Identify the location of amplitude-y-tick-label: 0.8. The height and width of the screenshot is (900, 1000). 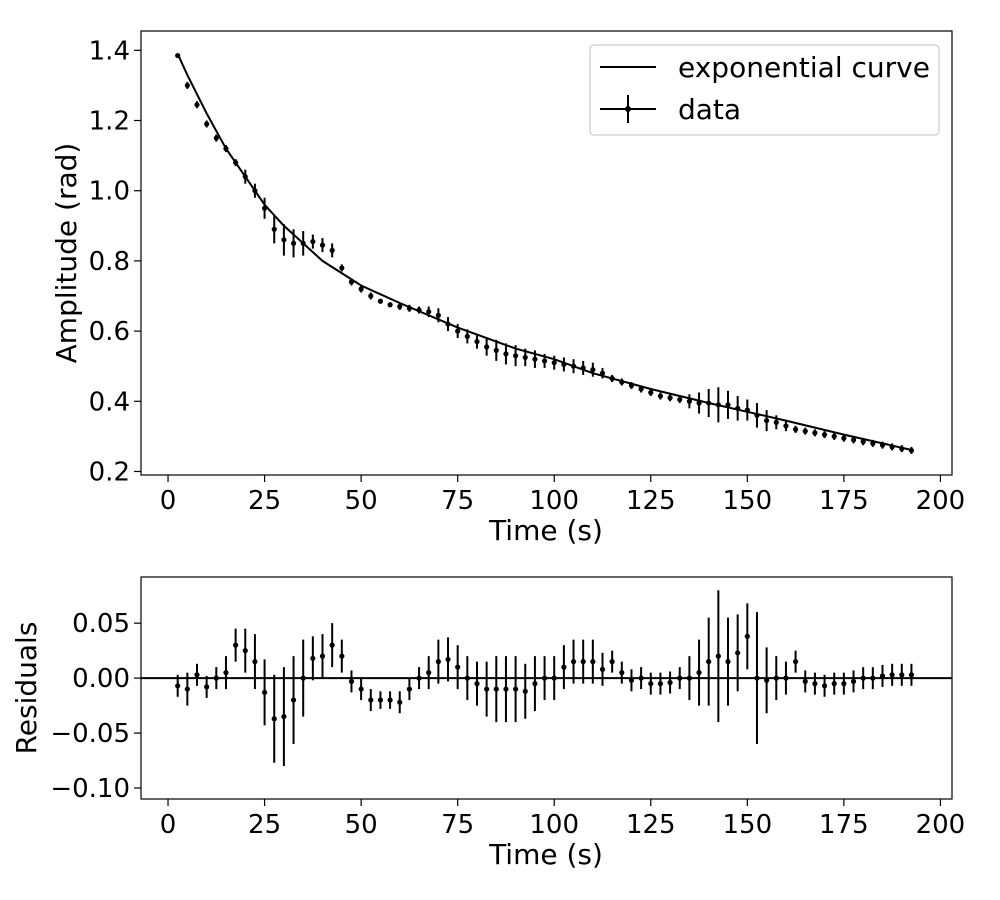
(109, 262).